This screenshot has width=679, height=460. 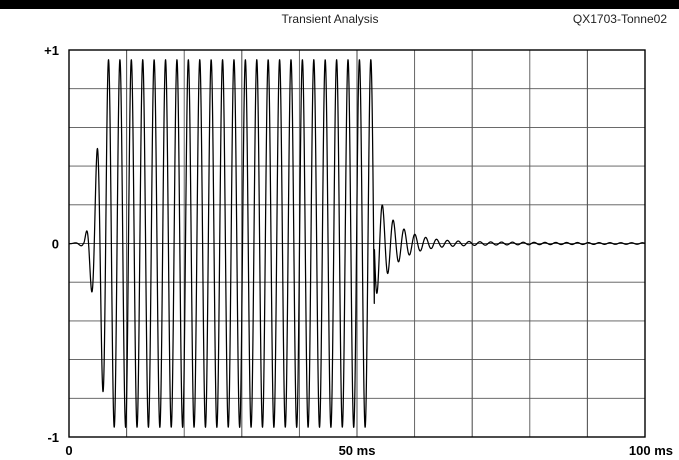 What do you see at coordinates (53, 437) in the screenshot?
I see `y-tick-label: -1` at bounding box center [53, 437].